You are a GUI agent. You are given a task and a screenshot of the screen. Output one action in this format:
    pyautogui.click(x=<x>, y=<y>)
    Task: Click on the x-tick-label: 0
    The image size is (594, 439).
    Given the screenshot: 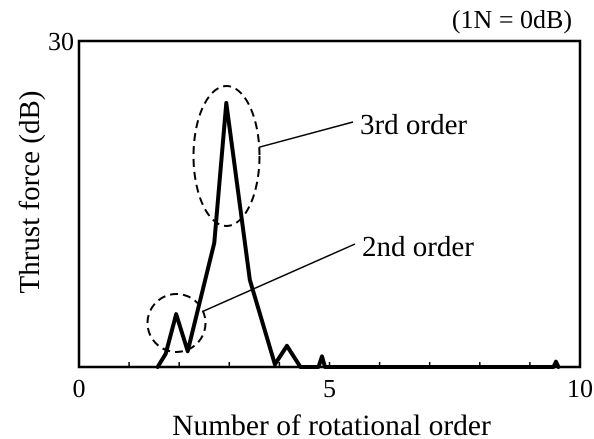 What is the action you would take?
    pyautogui.click(x=79, y=388)
    